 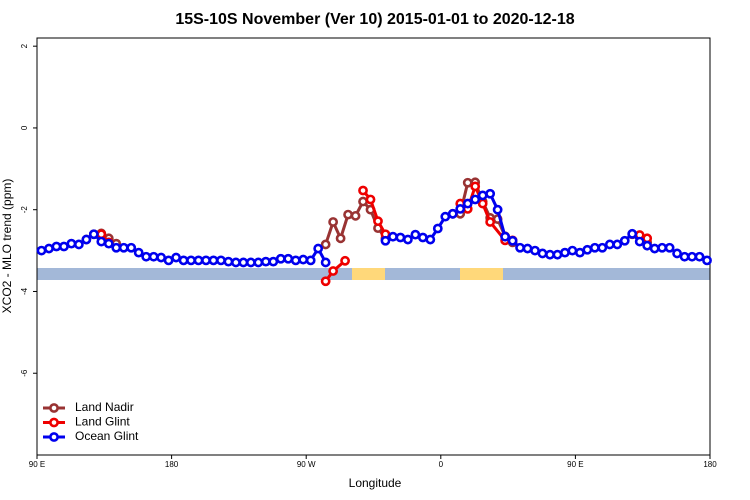 I want to click on x-axis-label: Longitude, so click(x=375, y=483).